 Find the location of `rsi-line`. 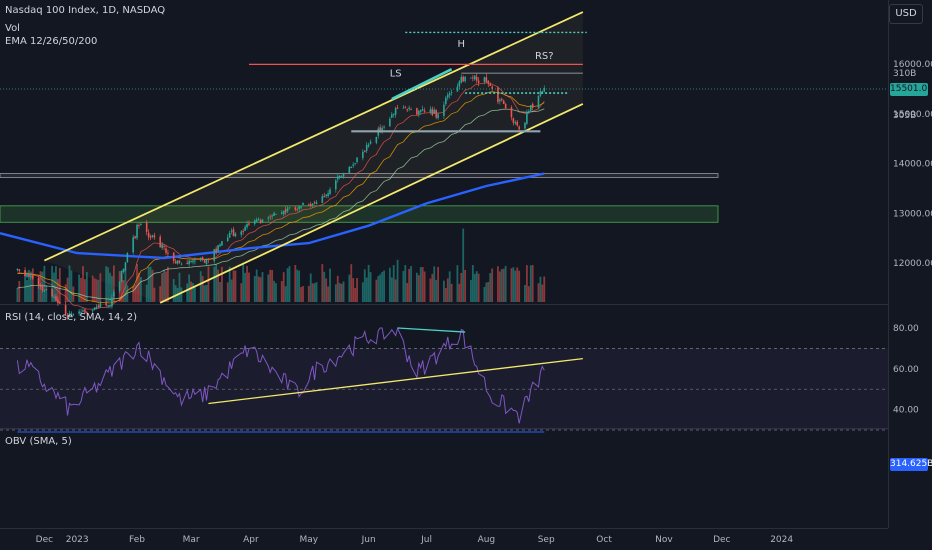

rsi-line is located at coordinates (280, 375).